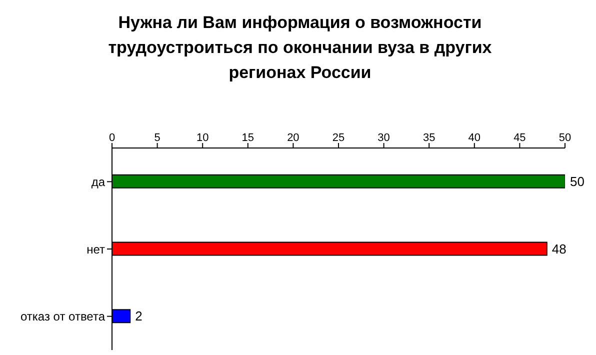 This screenshot has width=596, height=355. Describe the element at coordinates (338, 138) in the screenshot. I see `x-tick-label: 25` at that location.